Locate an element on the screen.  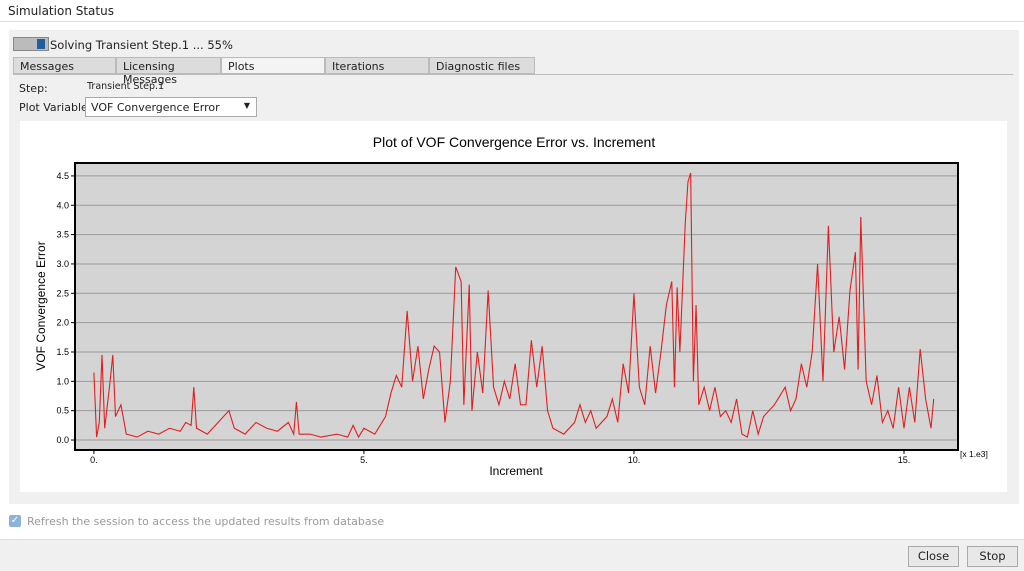
progress-icon is located at coordinates (31, 44).